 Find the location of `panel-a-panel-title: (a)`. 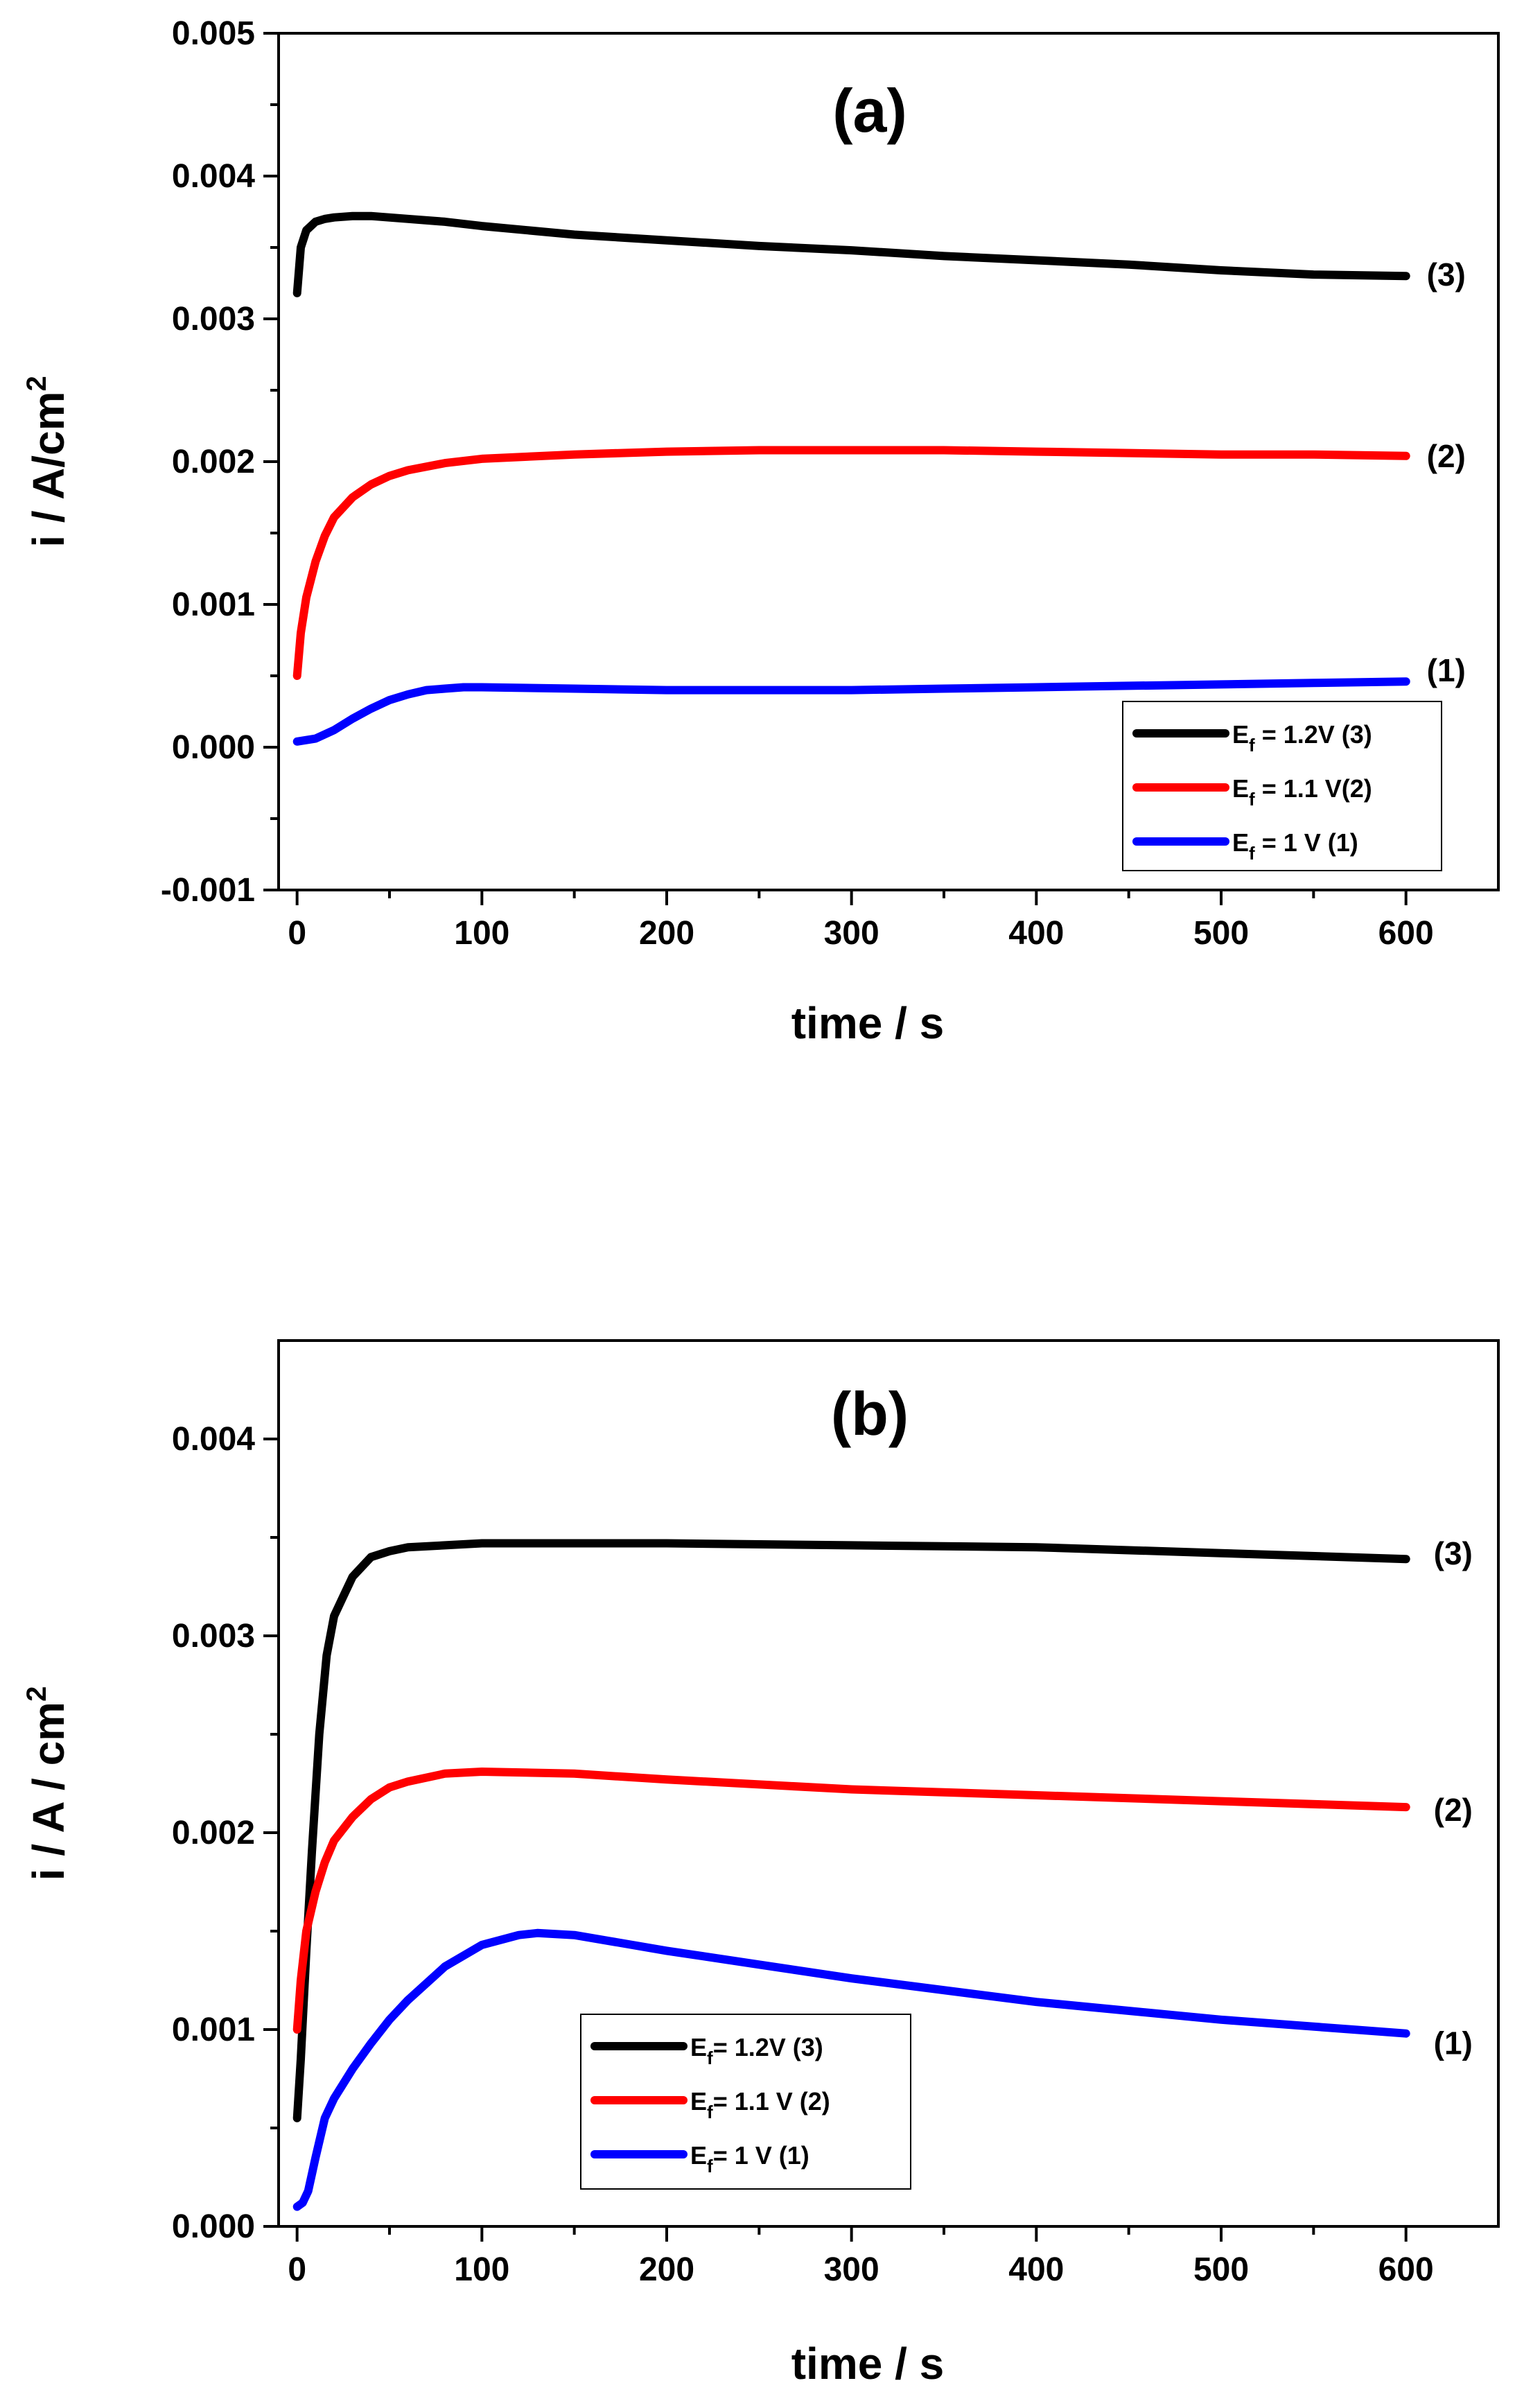

panel-a-panel-title: (a) is located at coordinates (869, 110).